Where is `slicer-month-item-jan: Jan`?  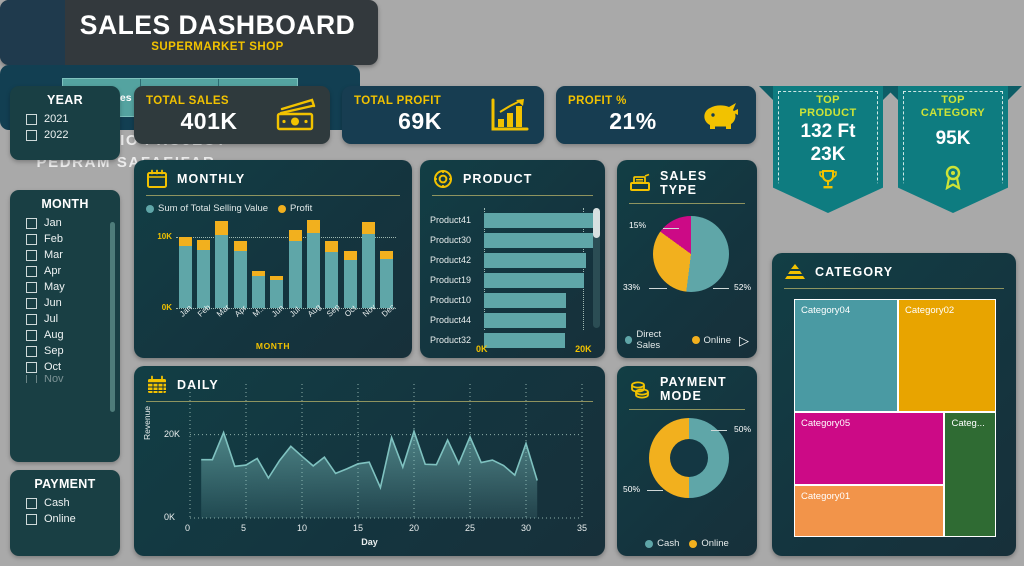
slicer-month-item-jan: Jan is located at coordinates (65, 223).